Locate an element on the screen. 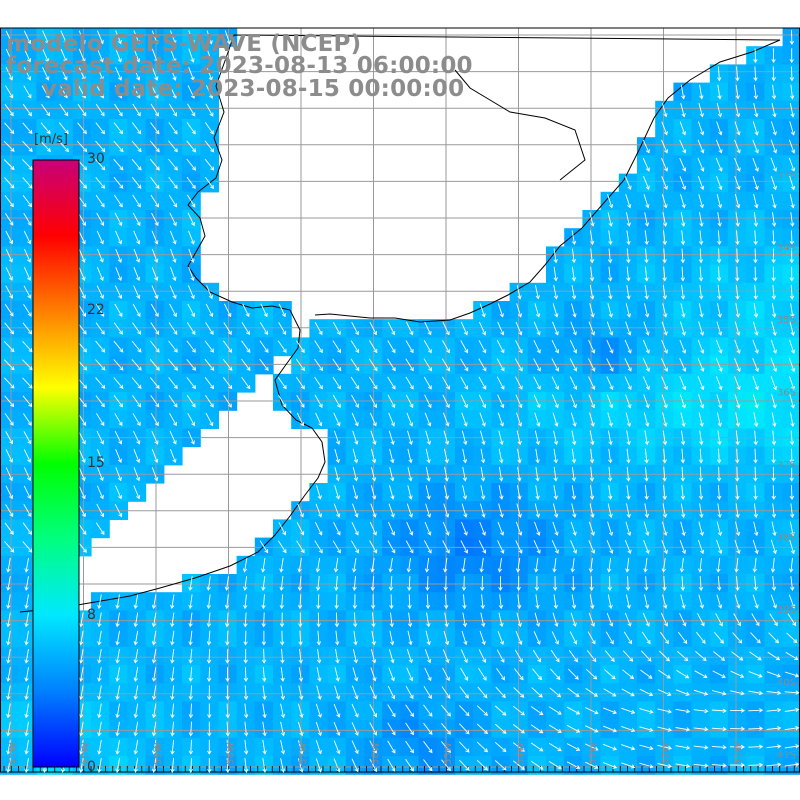 The width and height of the screenshot is (800, 800). lat-label: 39S is located at coordinates (786, 610).